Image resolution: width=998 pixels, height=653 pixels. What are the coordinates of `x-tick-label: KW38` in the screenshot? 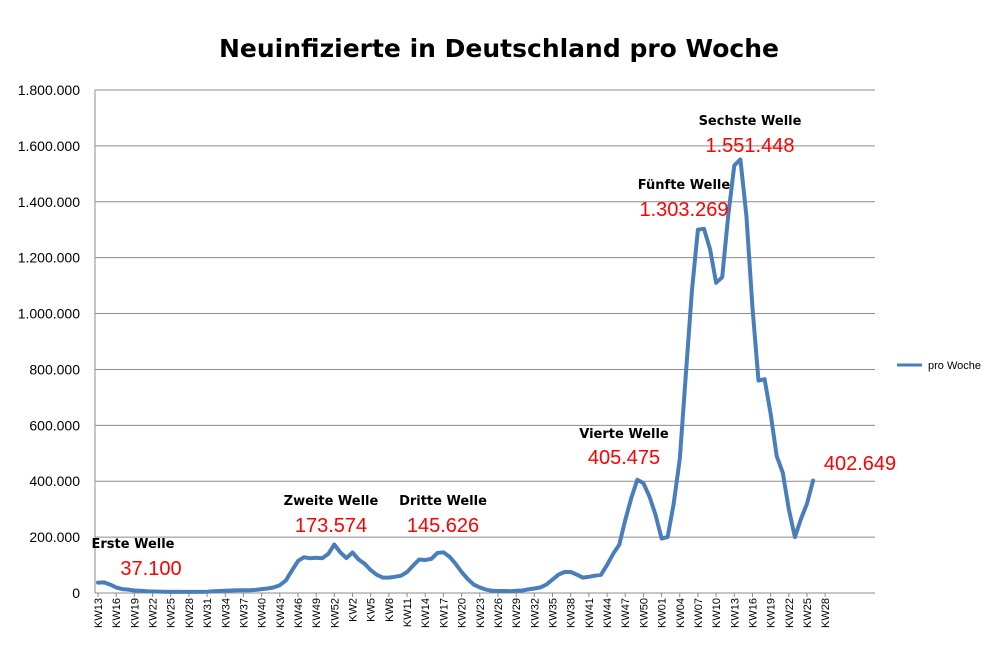 It's located at (572, 613).